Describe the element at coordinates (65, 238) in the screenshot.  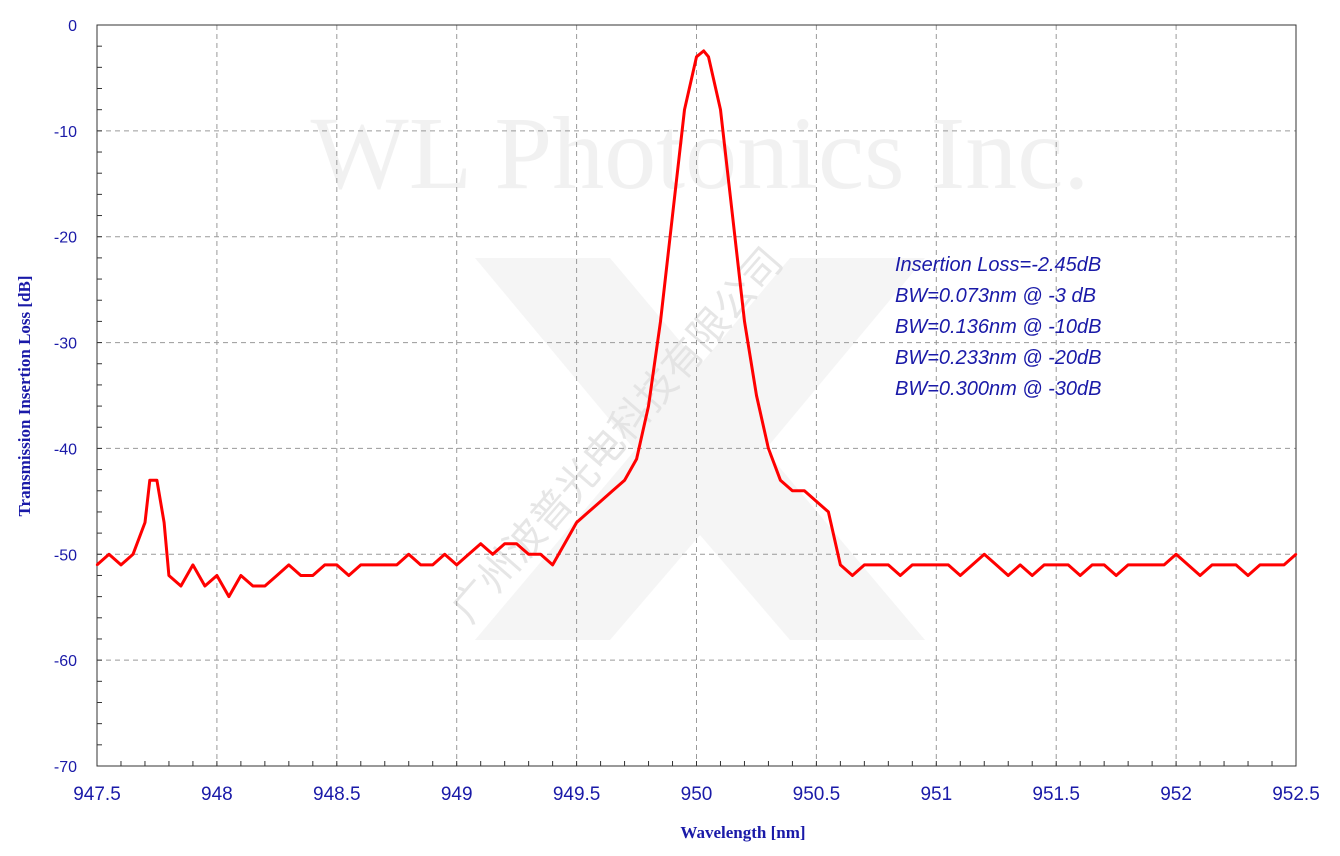
I see `y-tick-label: -20` at that location.